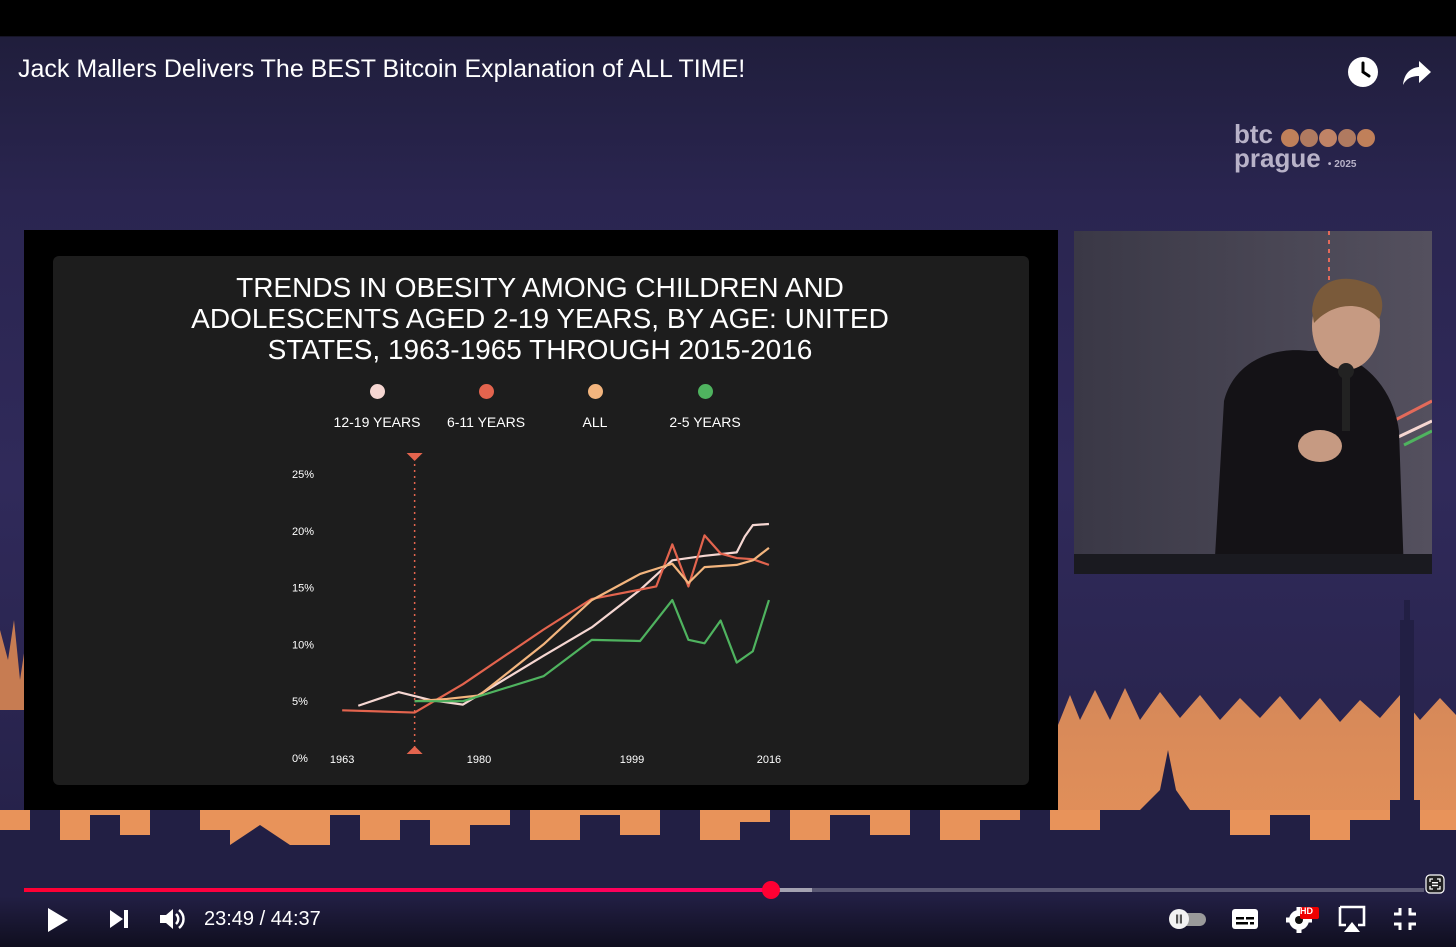 Image resolution: width=1456 pixels, height=947 pixels. Describe the element at coordinates (728, 921) in the screenshot. I see `controls-gradient` at that location.